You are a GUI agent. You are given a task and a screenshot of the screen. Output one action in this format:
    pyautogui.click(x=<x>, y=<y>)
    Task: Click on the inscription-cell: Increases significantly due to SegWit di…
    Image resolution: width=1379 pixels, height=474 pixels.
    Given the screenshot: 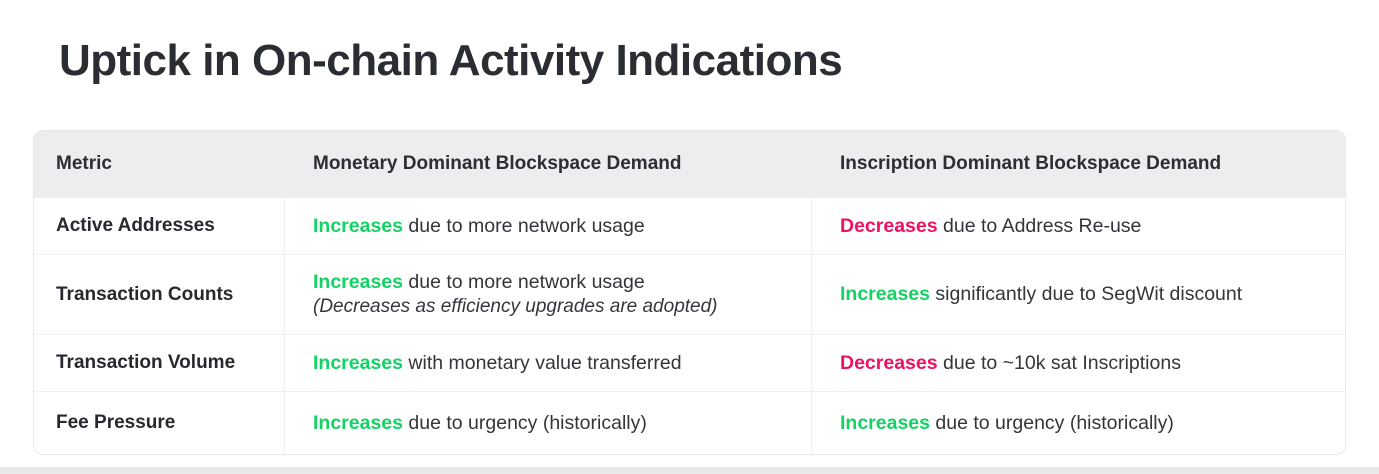 What is the action you would take?
    pyautogui.click(x=1078, y=294)
    